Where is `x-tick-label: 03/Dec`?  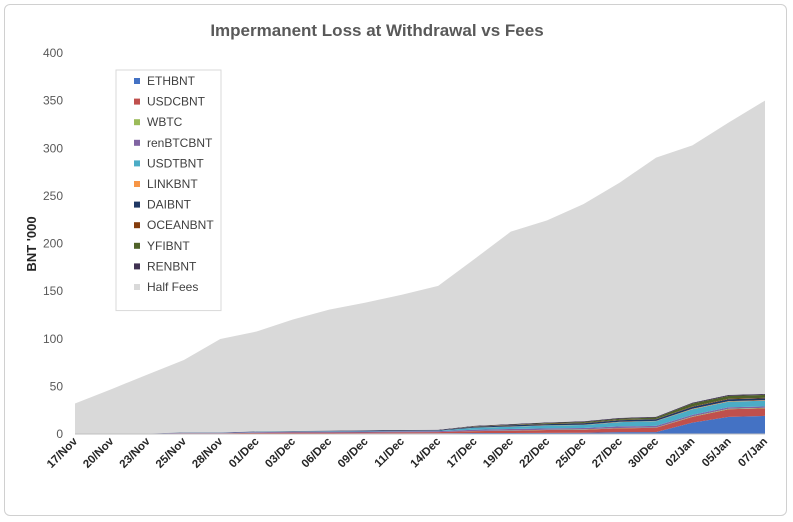
x-tick-label: 03/Dec is located at coordinates (280, 452).